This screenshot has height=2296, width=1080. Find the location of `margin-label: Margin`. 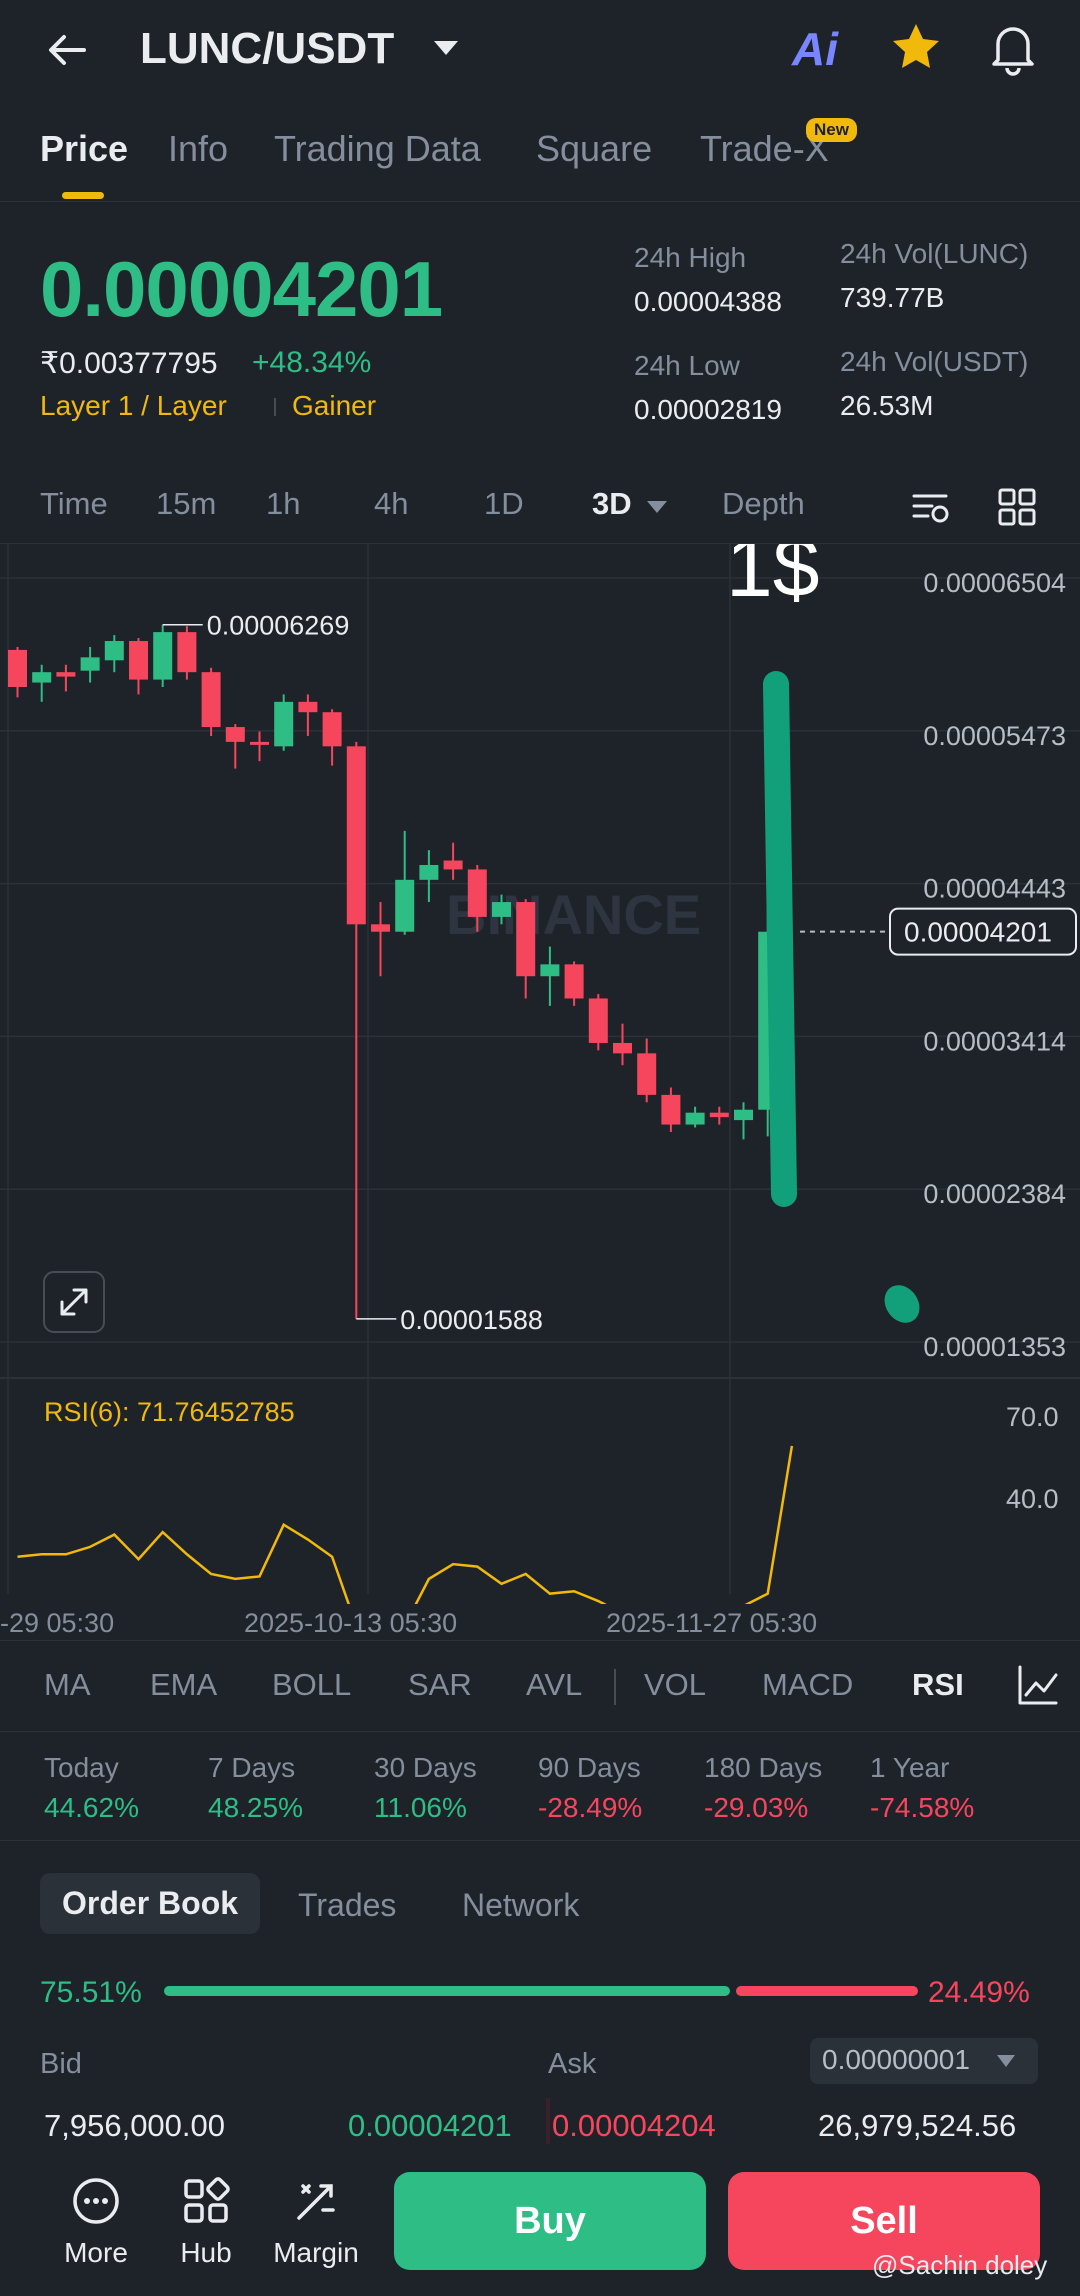

margin-label: Margin is located at coordinates (316, 2252).